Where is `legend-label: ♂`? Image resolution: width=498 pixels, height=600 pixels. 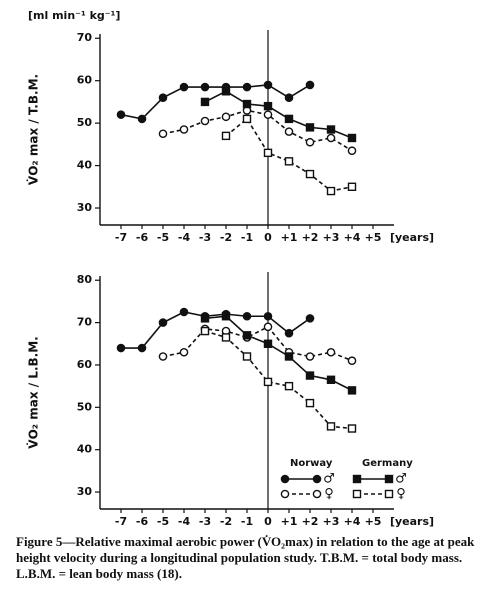
legend-label: ♂ is located at coordinates (401, 479).